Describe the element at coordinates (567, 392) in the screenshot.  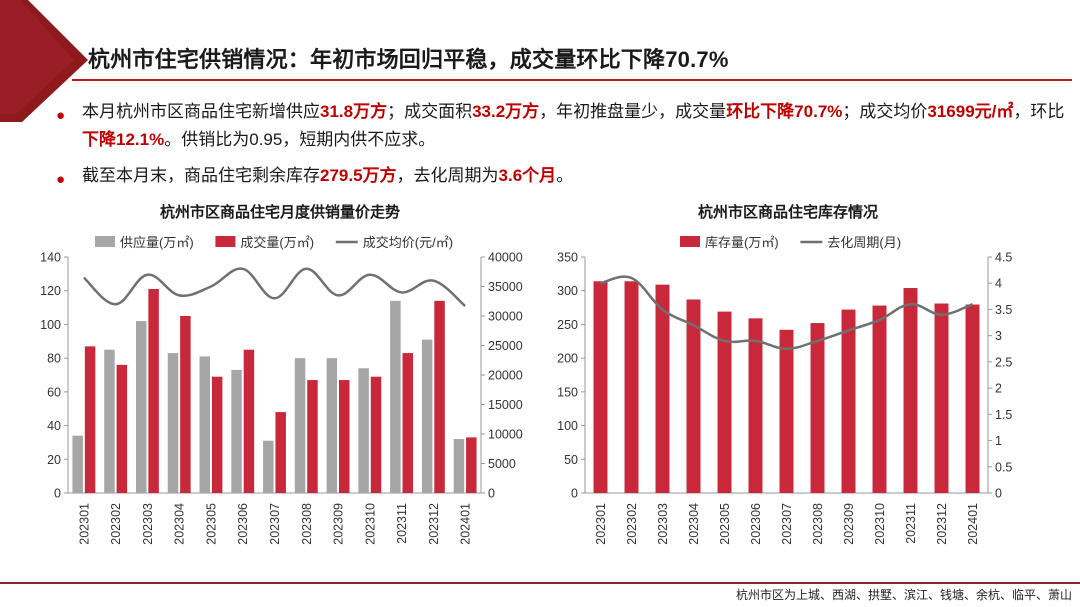
I see `y-tick-label-left: 150` at that location.